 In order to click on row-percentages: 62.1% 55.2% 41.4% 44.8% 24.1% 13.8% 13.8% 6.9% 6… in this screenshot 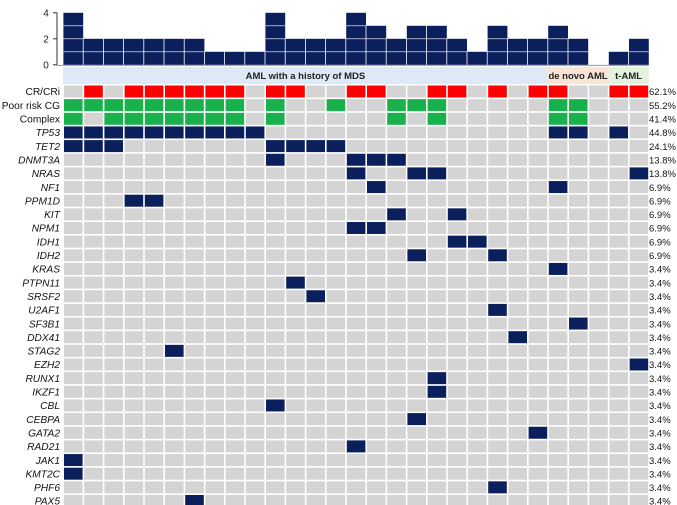, I will do `click(662, 296)`.